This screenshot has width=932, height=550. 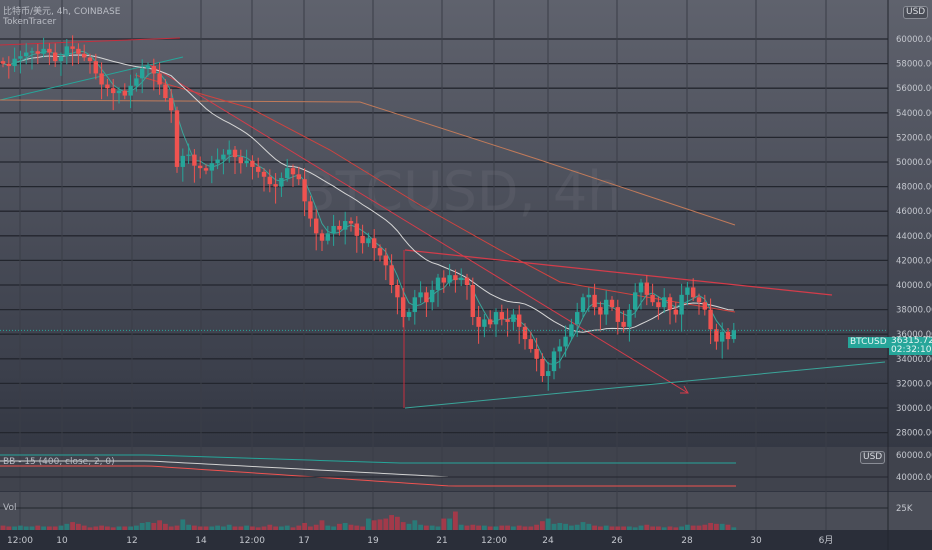 I want to click on price-tick: 50000.00, so click(x=914, y=163).